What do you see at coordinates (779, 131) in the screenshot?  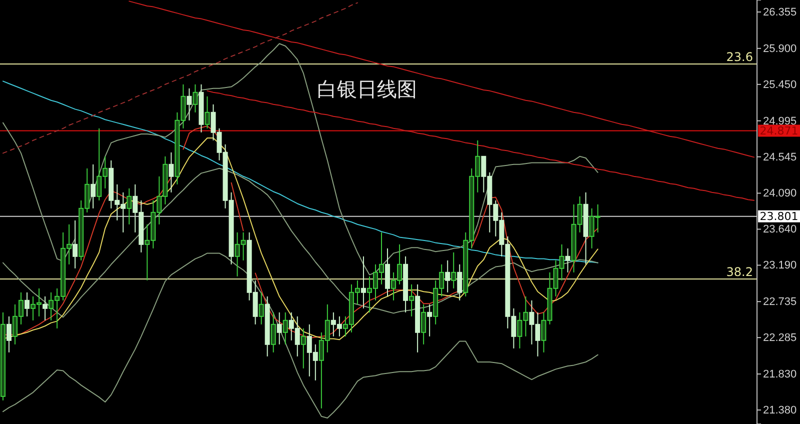 I see `ref-line-label: 24.871` at bounding box center [779, 131].